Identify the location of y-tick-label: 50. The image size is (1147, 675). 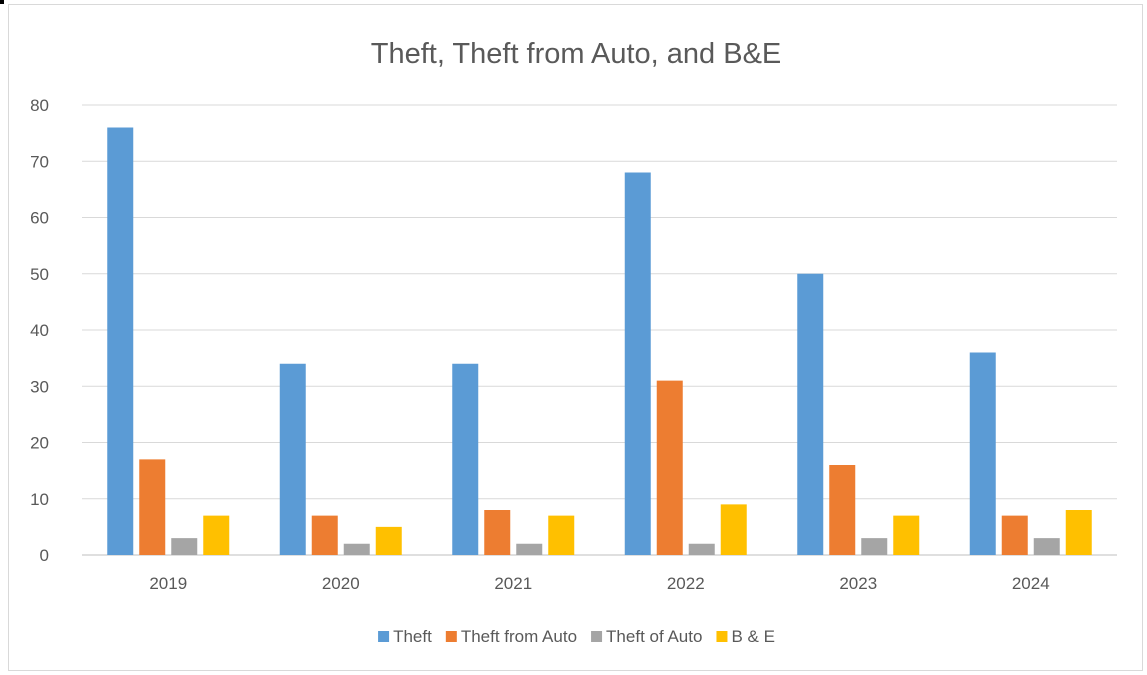
(39, 274).